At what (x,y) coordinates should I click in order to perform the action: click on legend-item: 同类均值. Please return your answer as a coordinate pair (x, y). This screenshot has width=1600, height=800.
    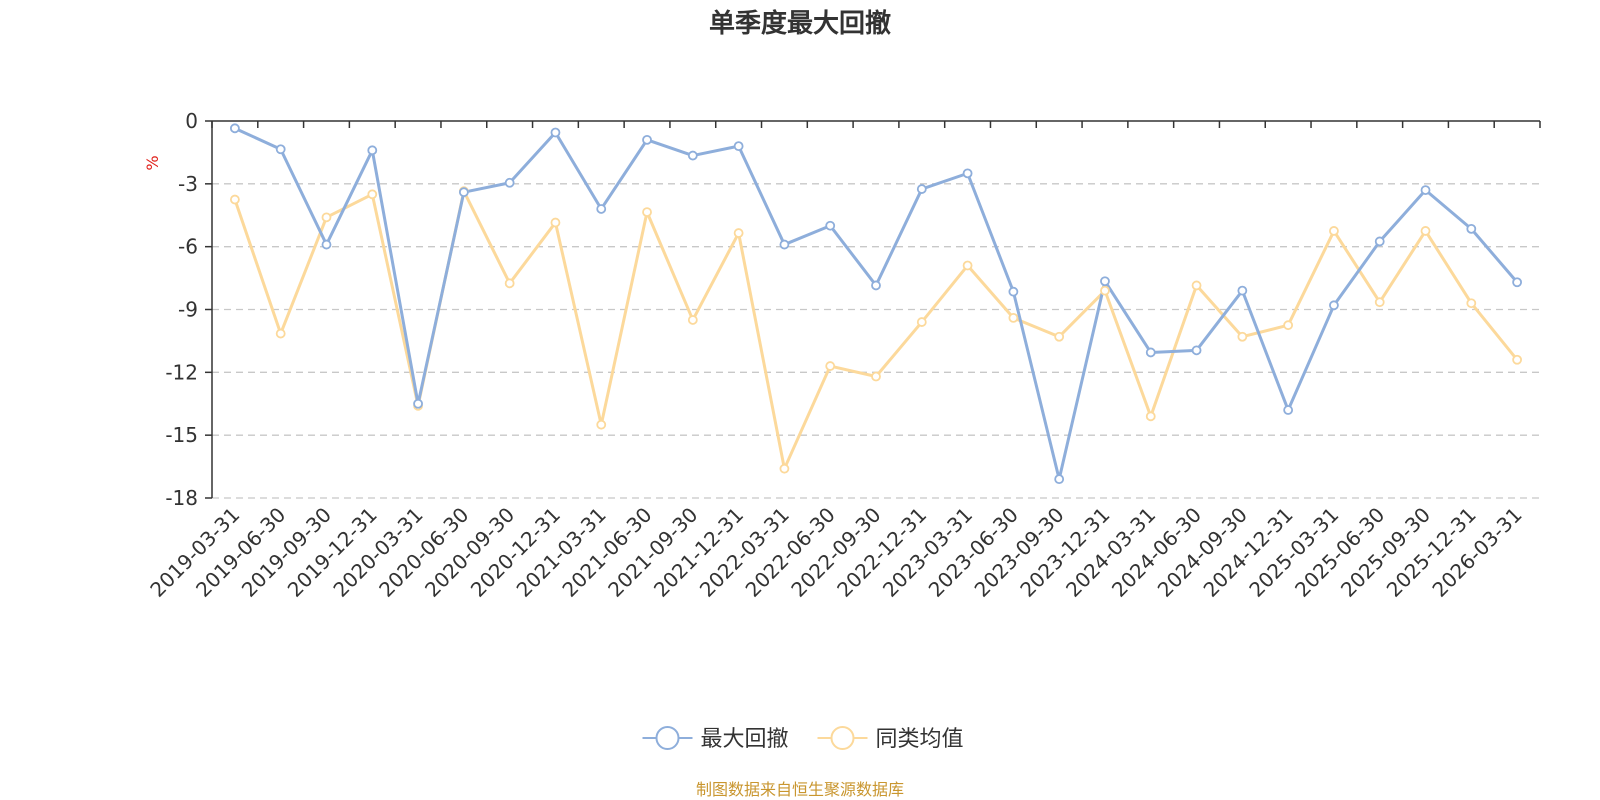
    Looking at the image, I should click on (890, 739).